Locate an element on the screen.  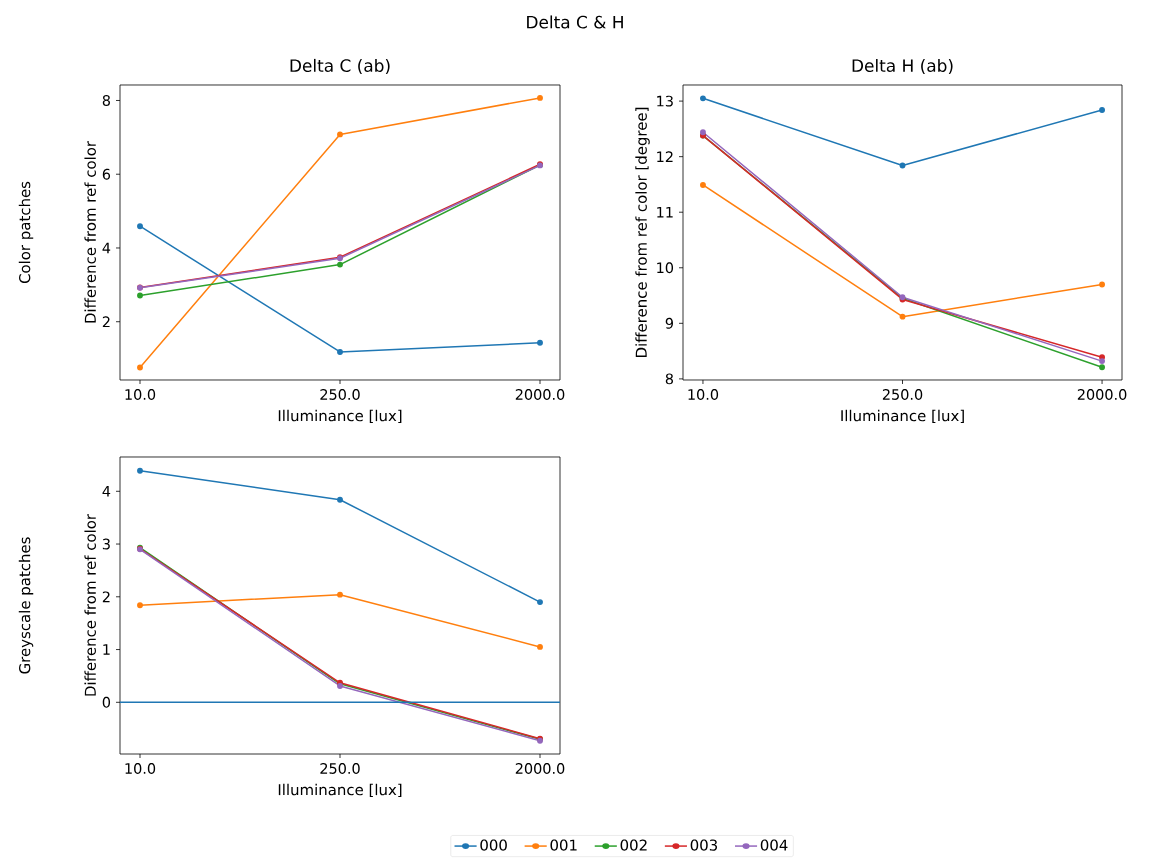
text: Greyscale patches is located at coordinates (26, 605).